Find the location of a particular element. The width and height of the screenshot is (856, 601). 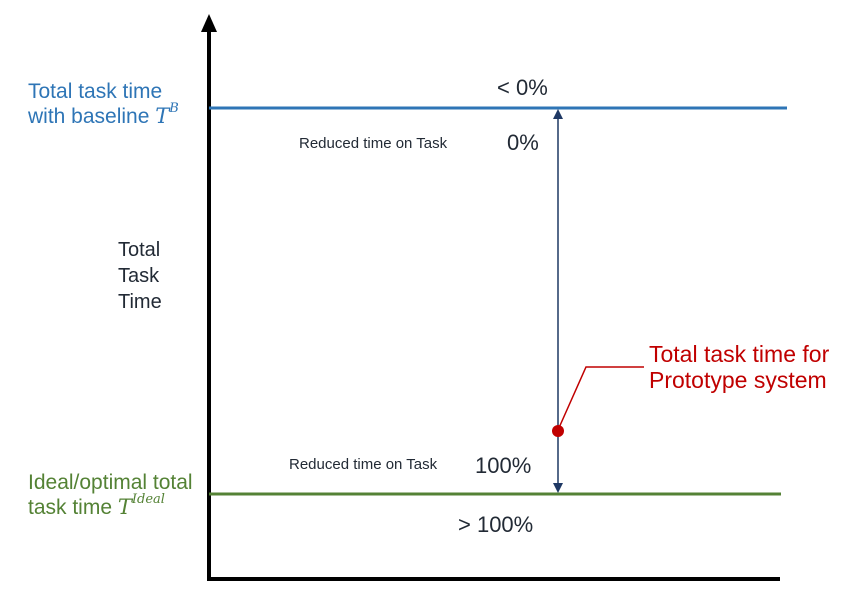

ideal-label-line1: Ideal/optimal total is located at coordinates (110, 482).